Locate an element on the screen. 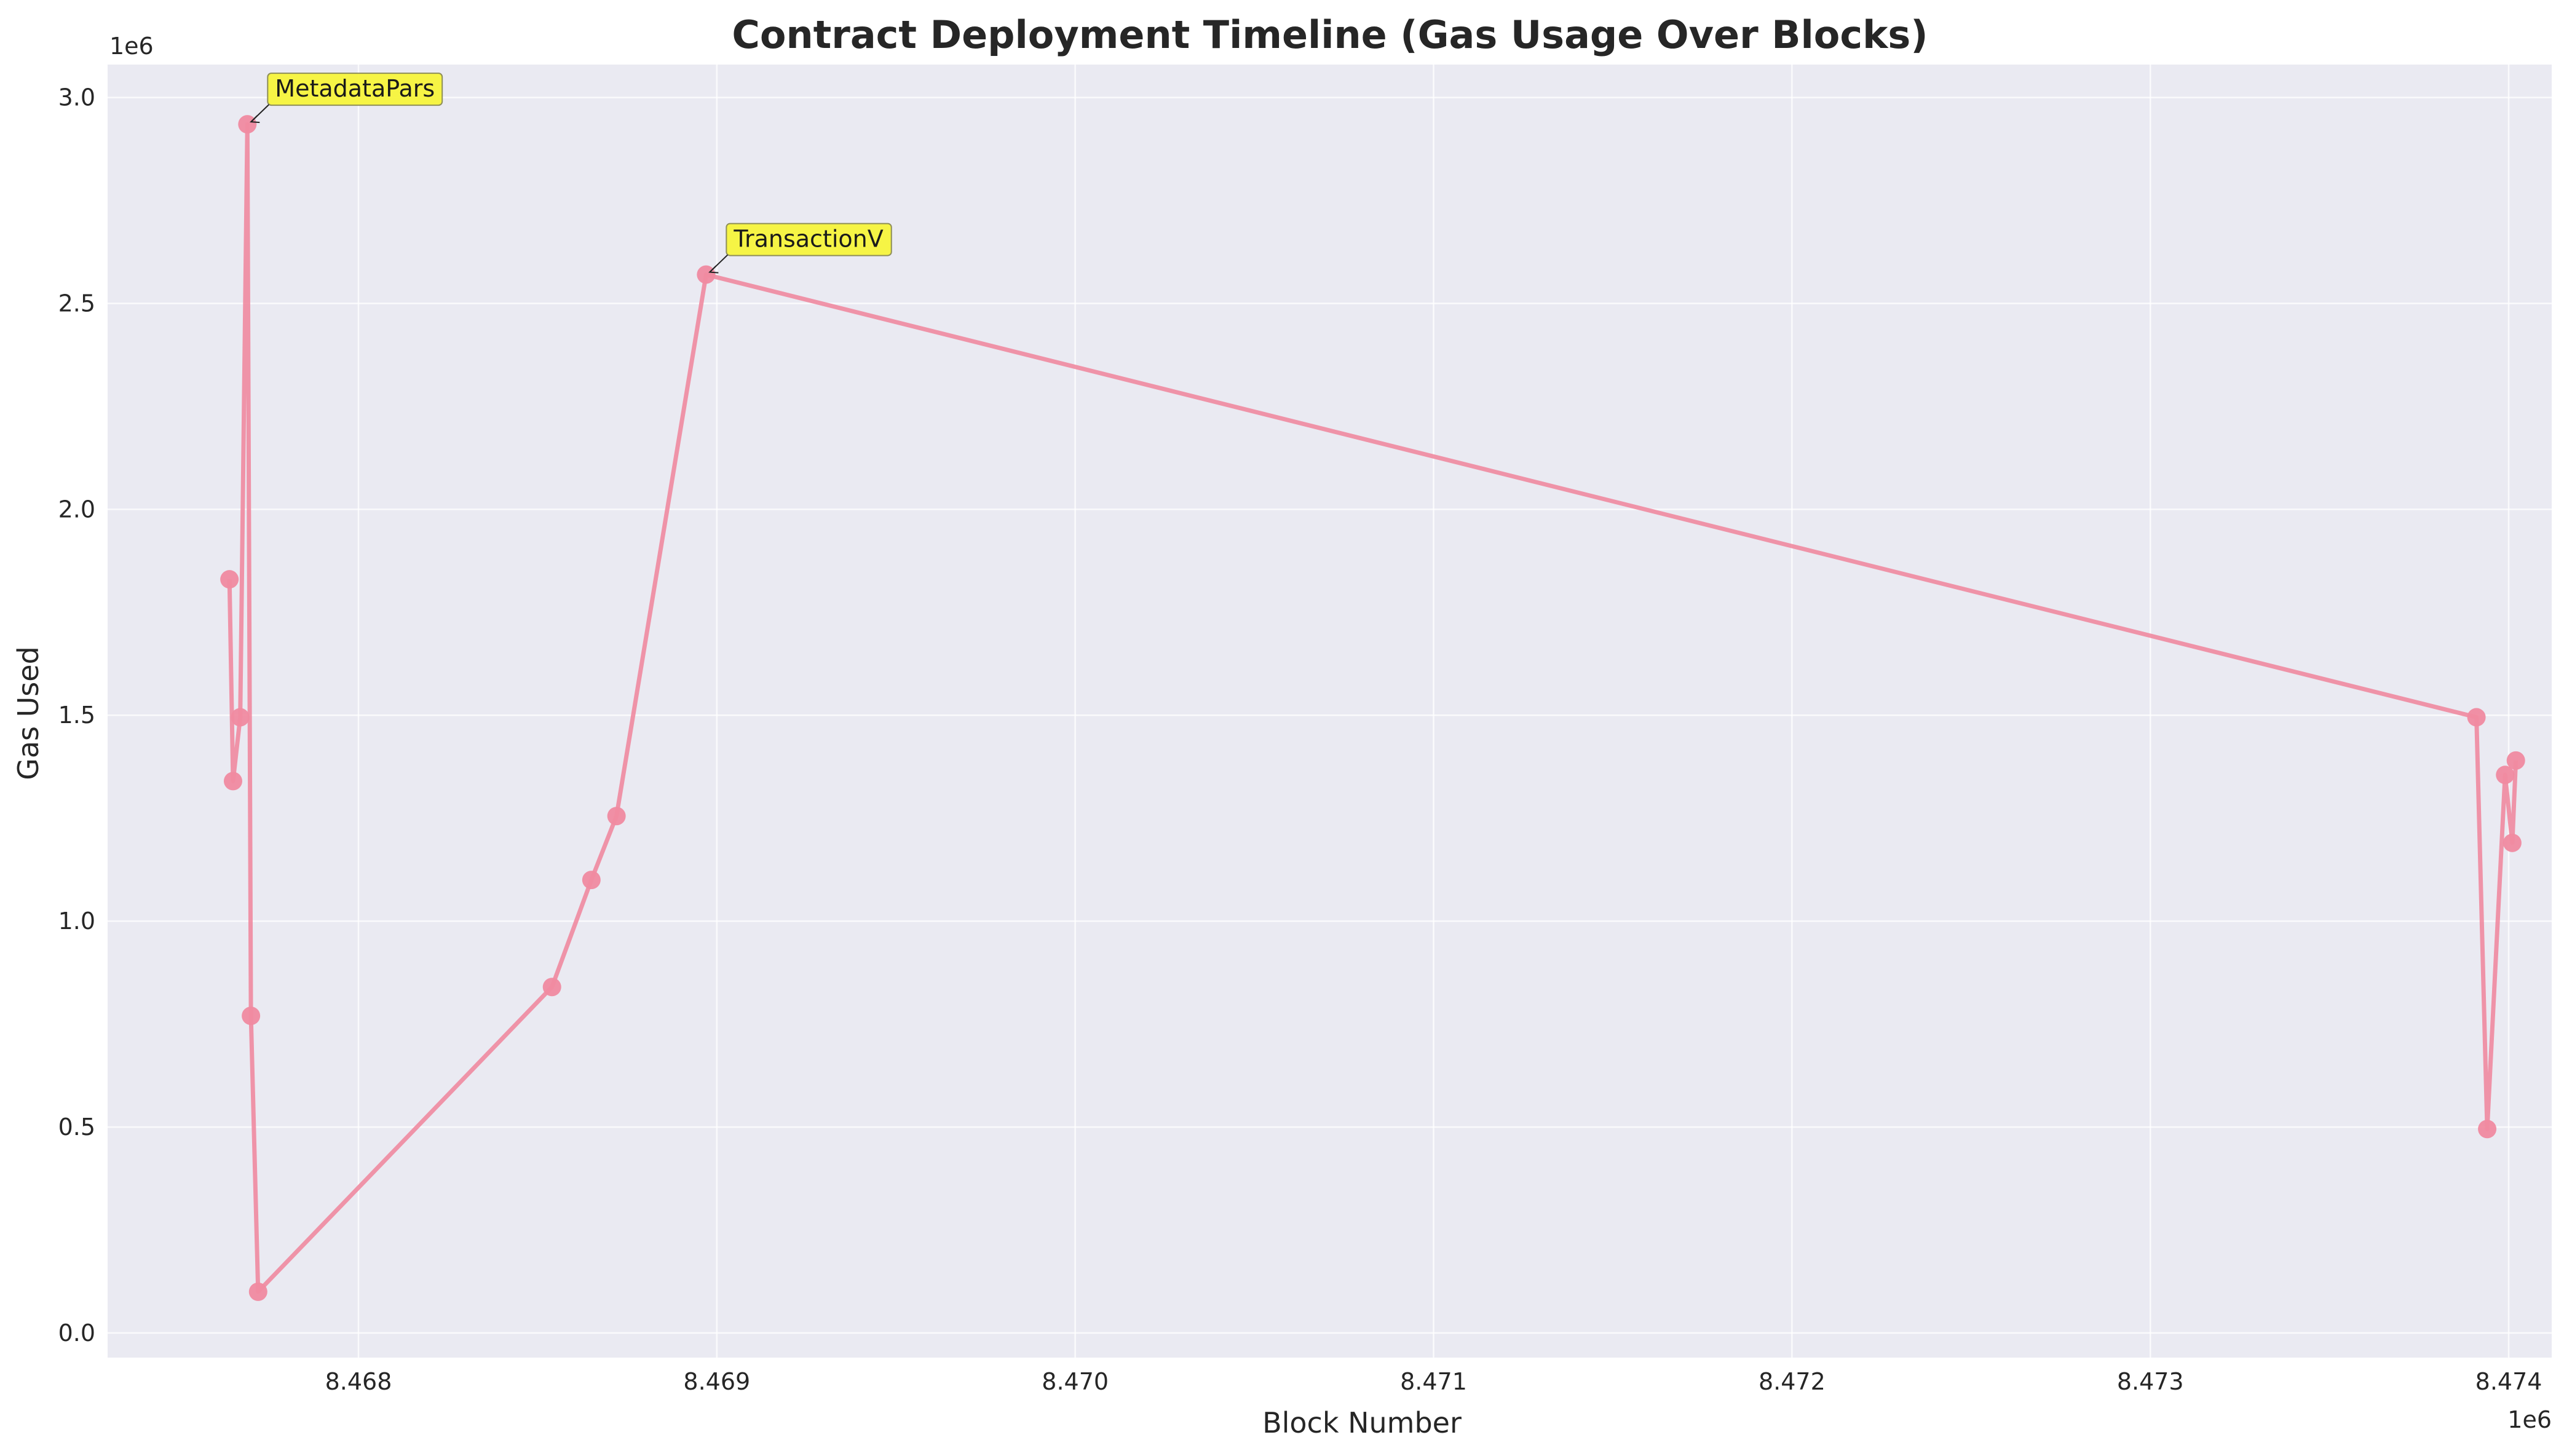 This screenshot has width=2564, height=1456. x-tick-label: 8.473 is located at coordinates (2150, 1382).